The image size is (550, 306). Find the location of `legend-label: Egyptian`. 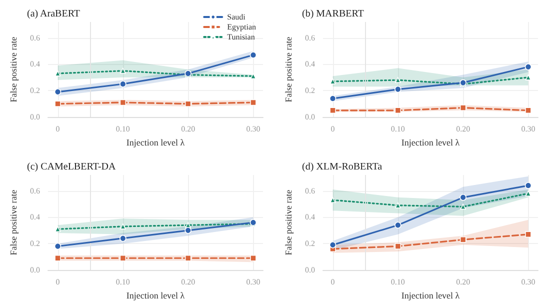

legend-label: Egyptian is located at coordinates (241, 27).